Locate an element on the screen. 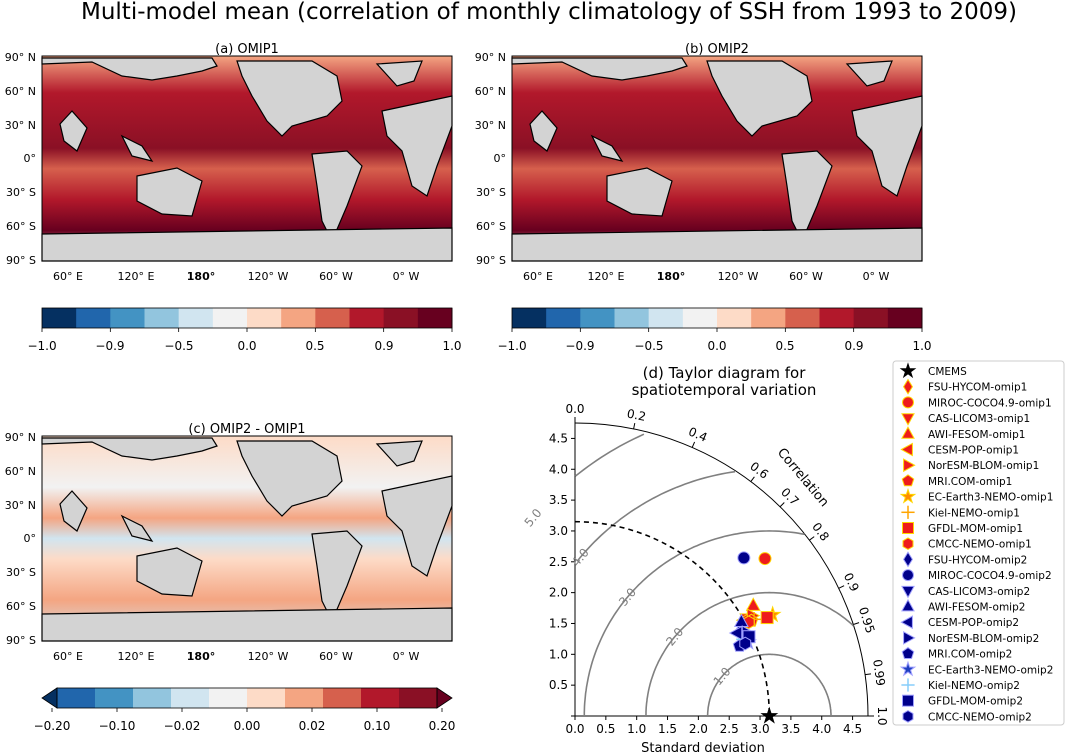 Image resolution: width=1067 pixels, height=754 pixels. colorbar-tick: −0.02 is located at coordinates (182, 726).